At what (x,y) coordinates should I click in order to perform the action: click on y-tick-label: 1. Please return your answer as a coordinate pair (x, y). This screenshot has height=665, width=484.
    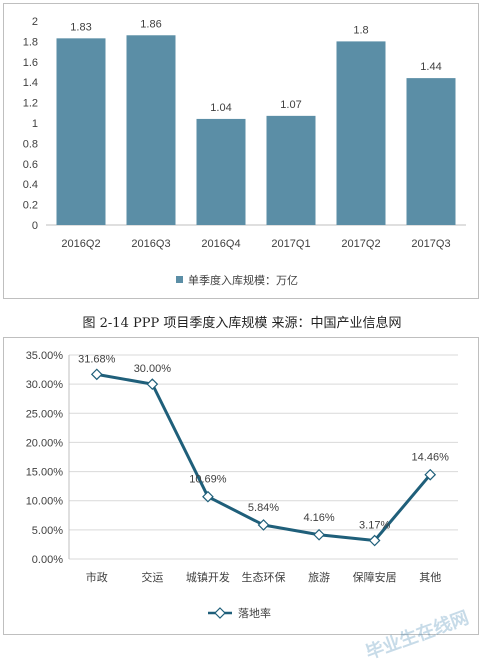
    Looking at the image, I should click on (35, 124).